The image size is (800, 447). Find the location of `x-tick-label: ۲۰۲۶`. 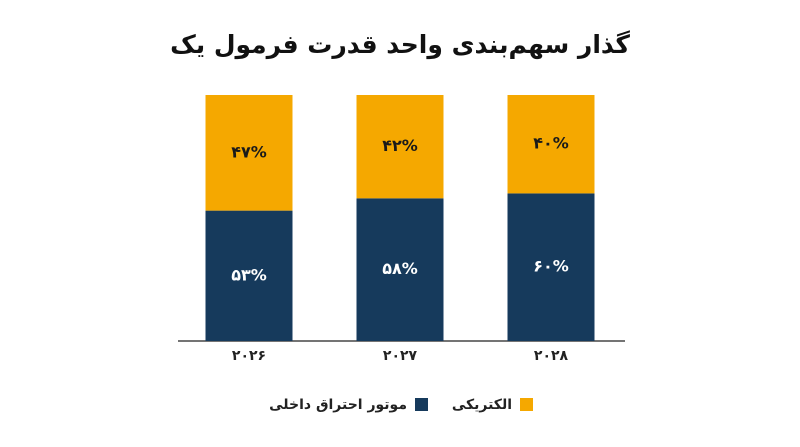

x-tick-label: ۲۰۲۶ is located at coordinates (249, 356).